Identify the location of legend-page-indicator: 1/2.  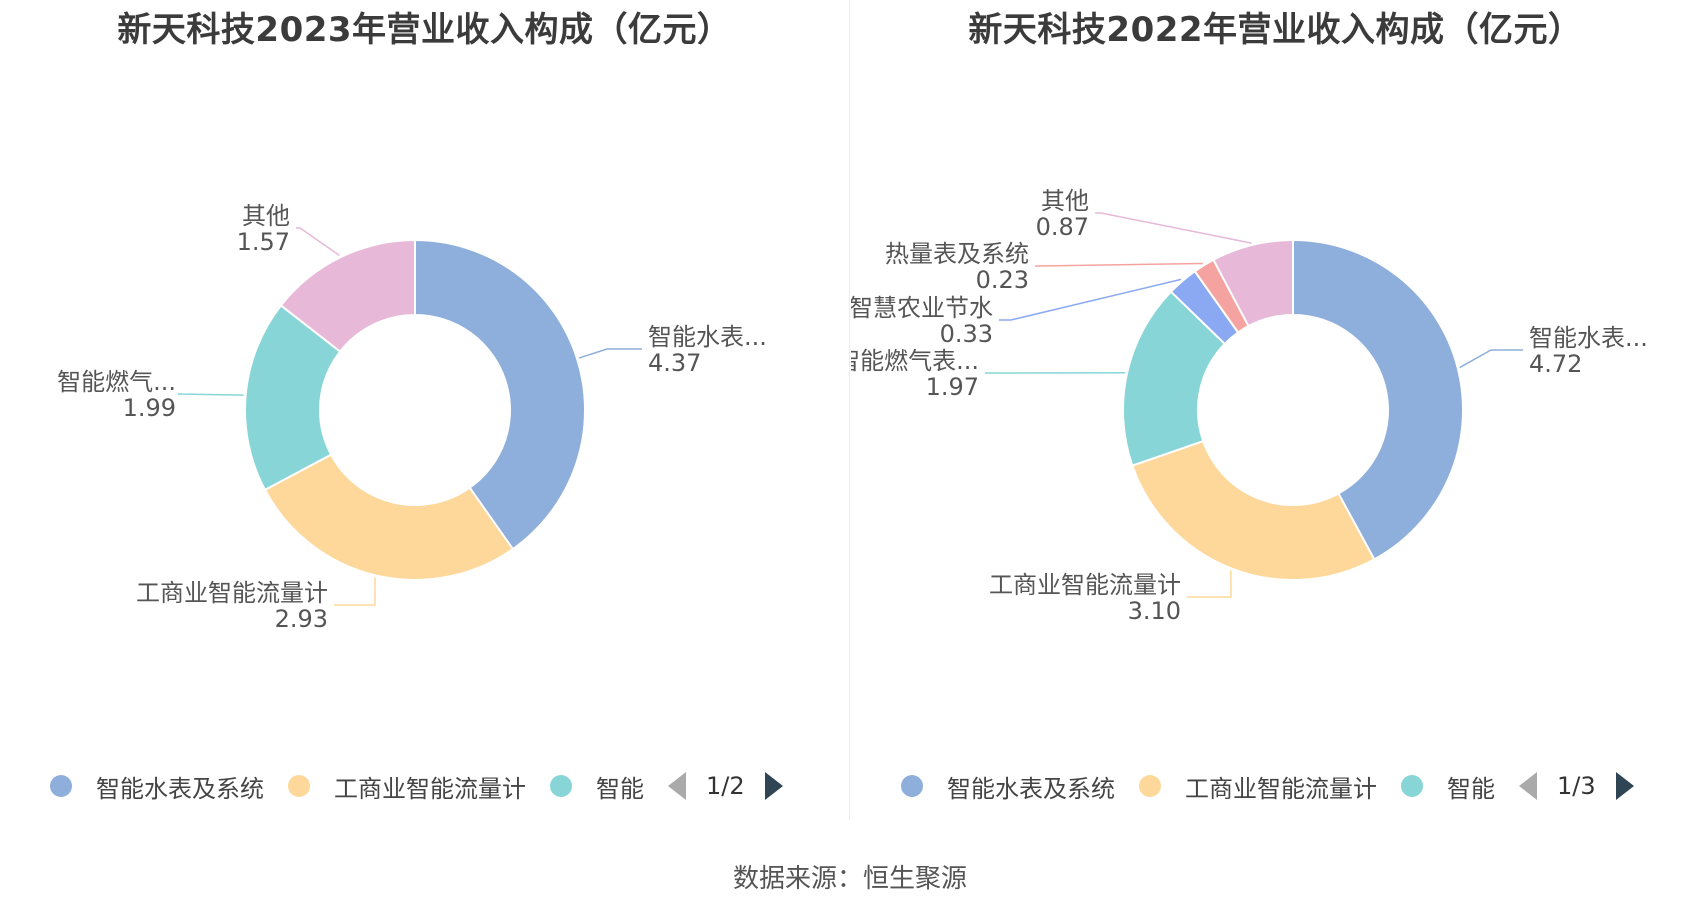
(725, 786).